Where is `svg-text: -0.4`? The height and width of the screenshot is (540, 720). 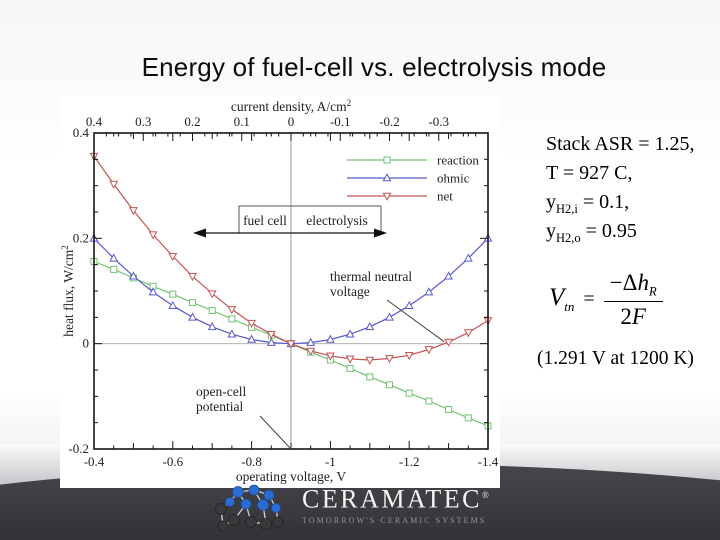 svg-text: -0.4 is located at coordinates (94, 461).